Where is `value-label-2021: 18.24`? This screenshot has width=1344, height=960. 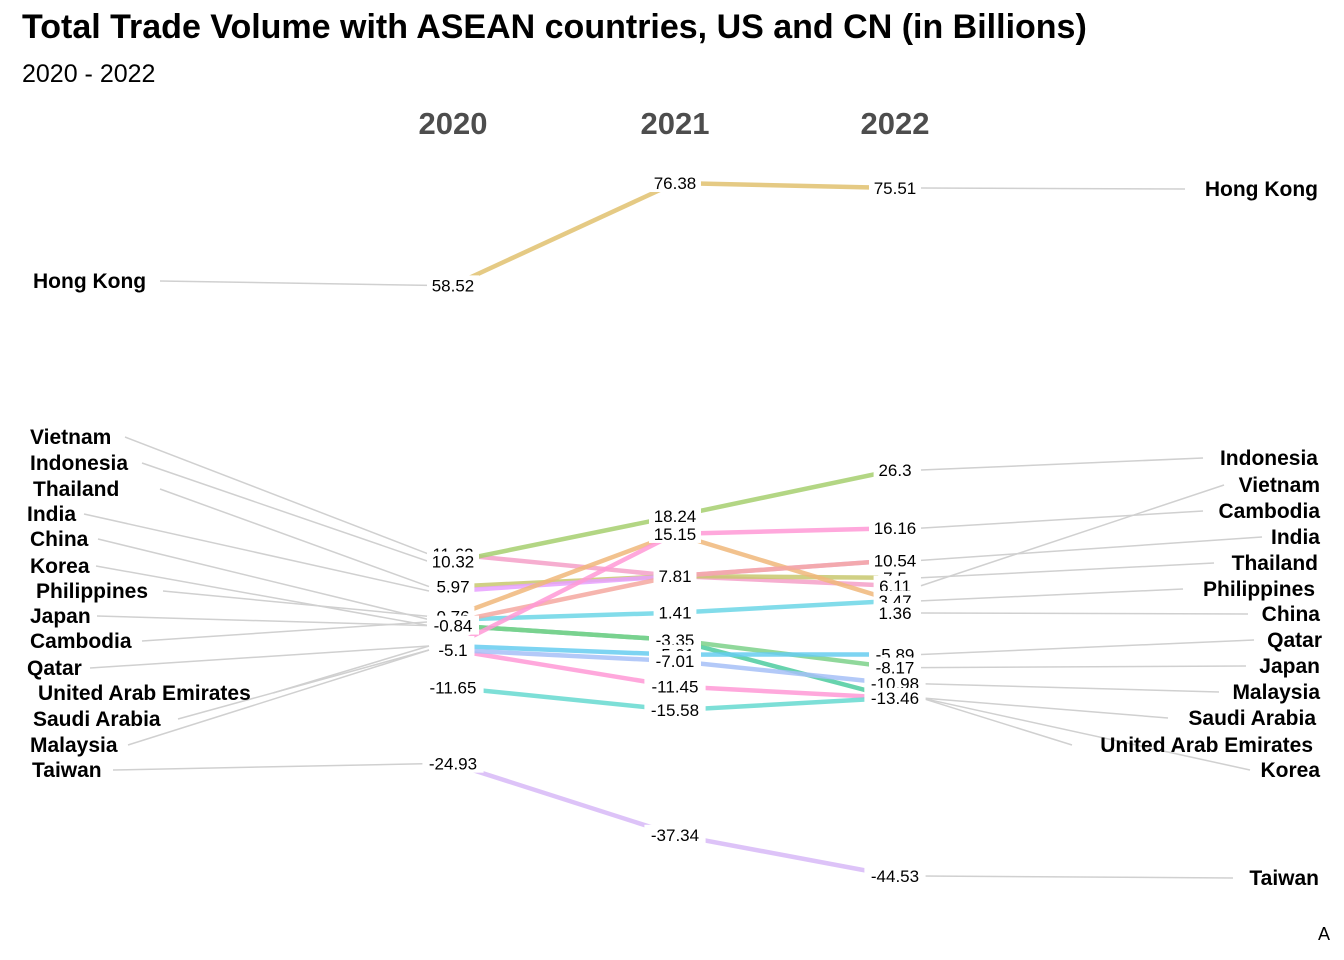 value-label-2021: 18.24 is located at coordinates (675, 516).